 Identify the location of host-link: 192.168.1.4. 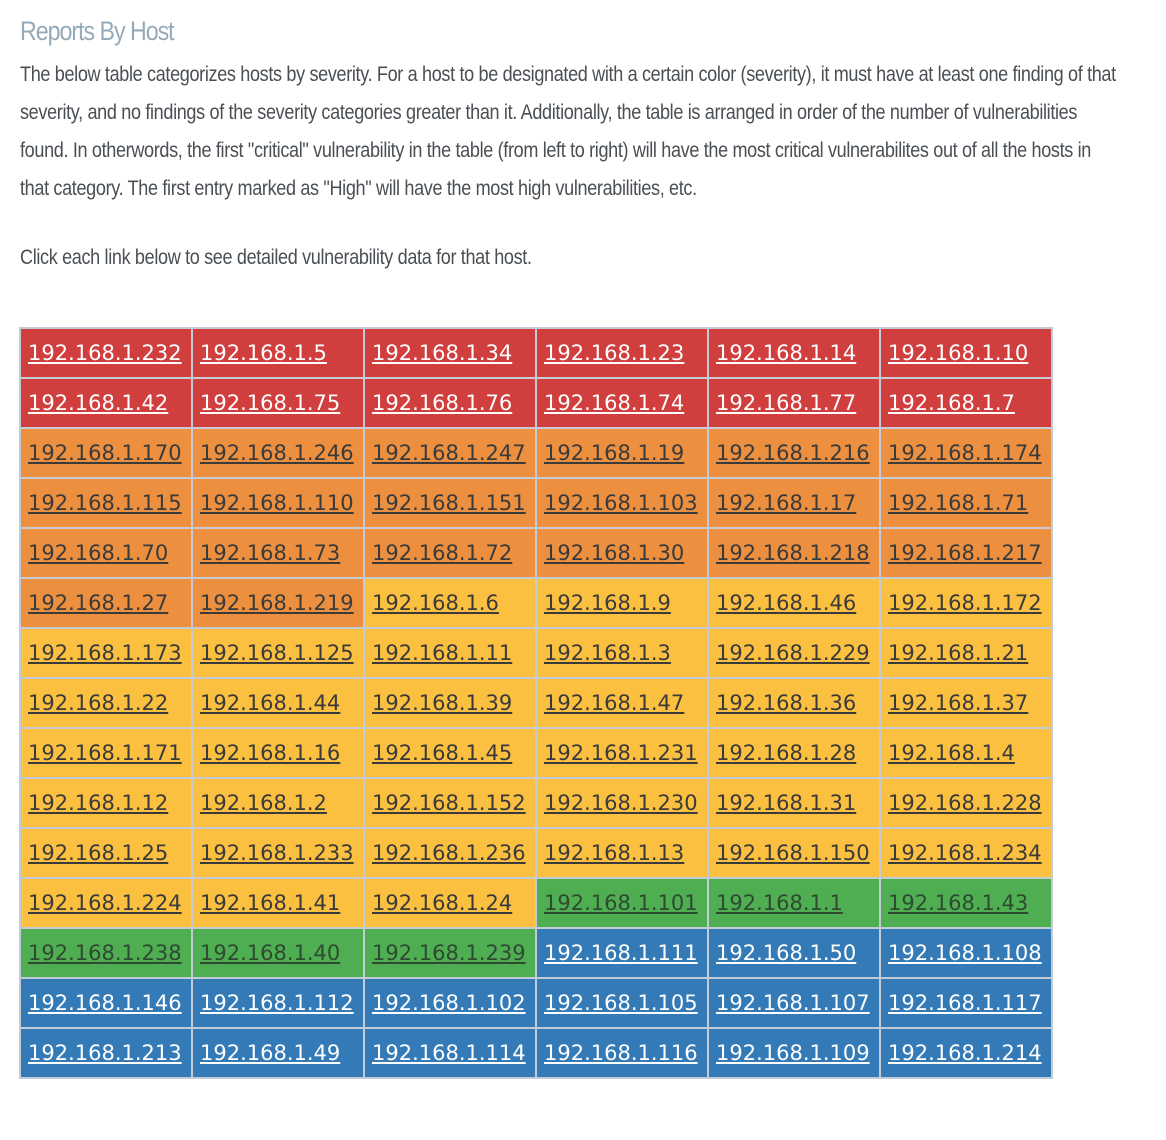
(951, 753).